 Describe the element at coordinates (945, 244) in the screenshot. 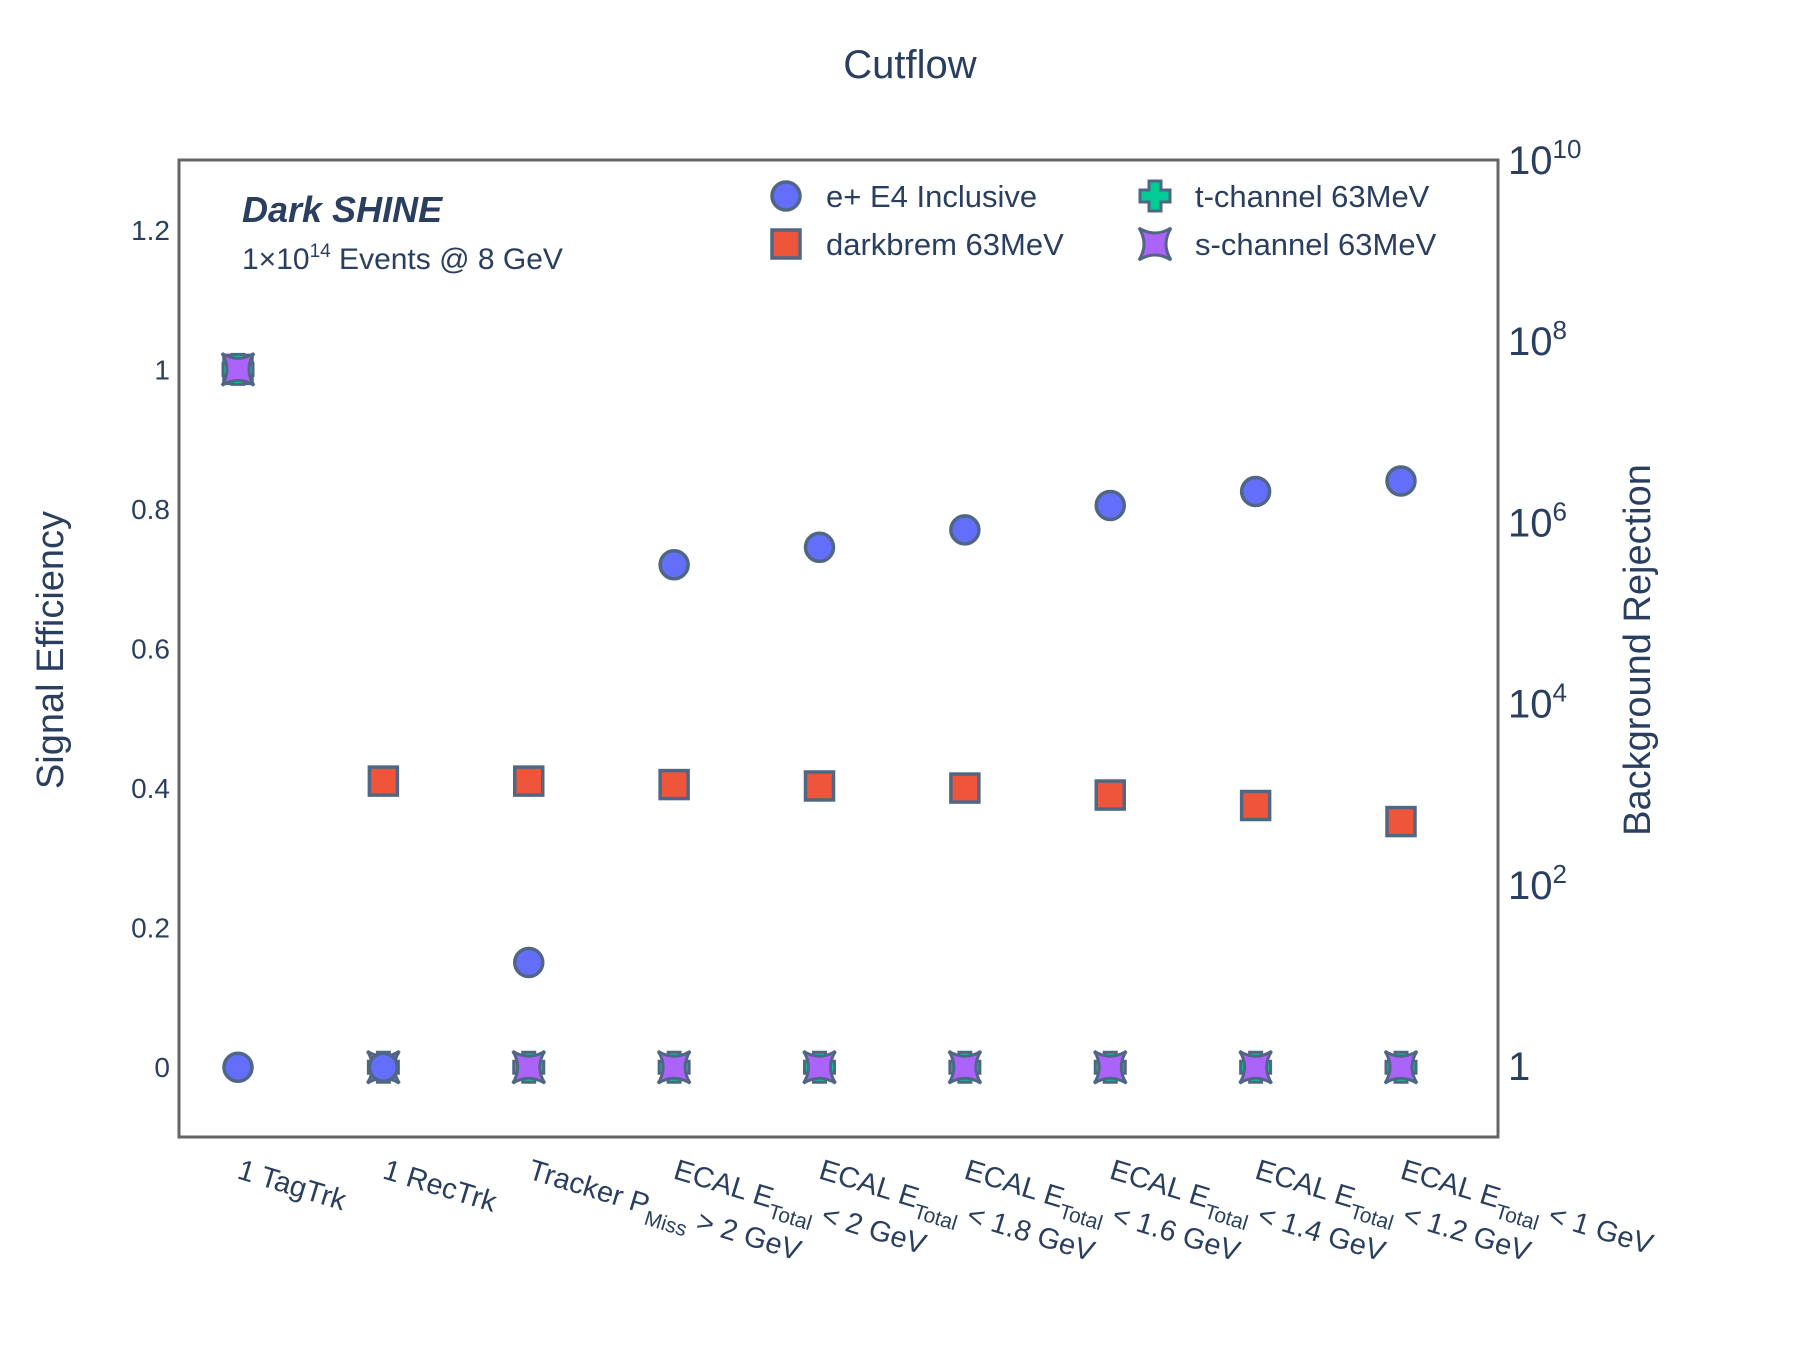

I see `legend-label: darkbrem 63MeV` at that location.